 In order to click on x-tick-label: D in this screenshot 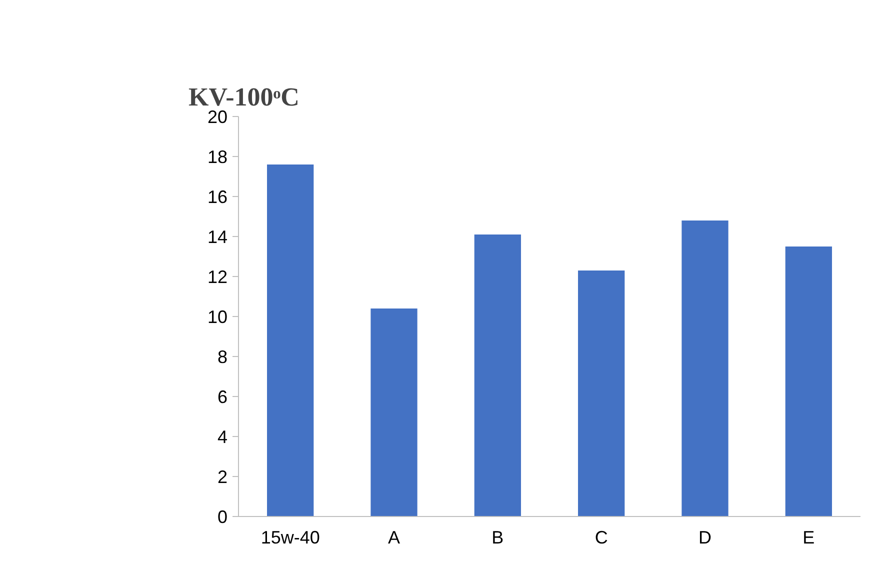, I will do `click(705, 538)`.